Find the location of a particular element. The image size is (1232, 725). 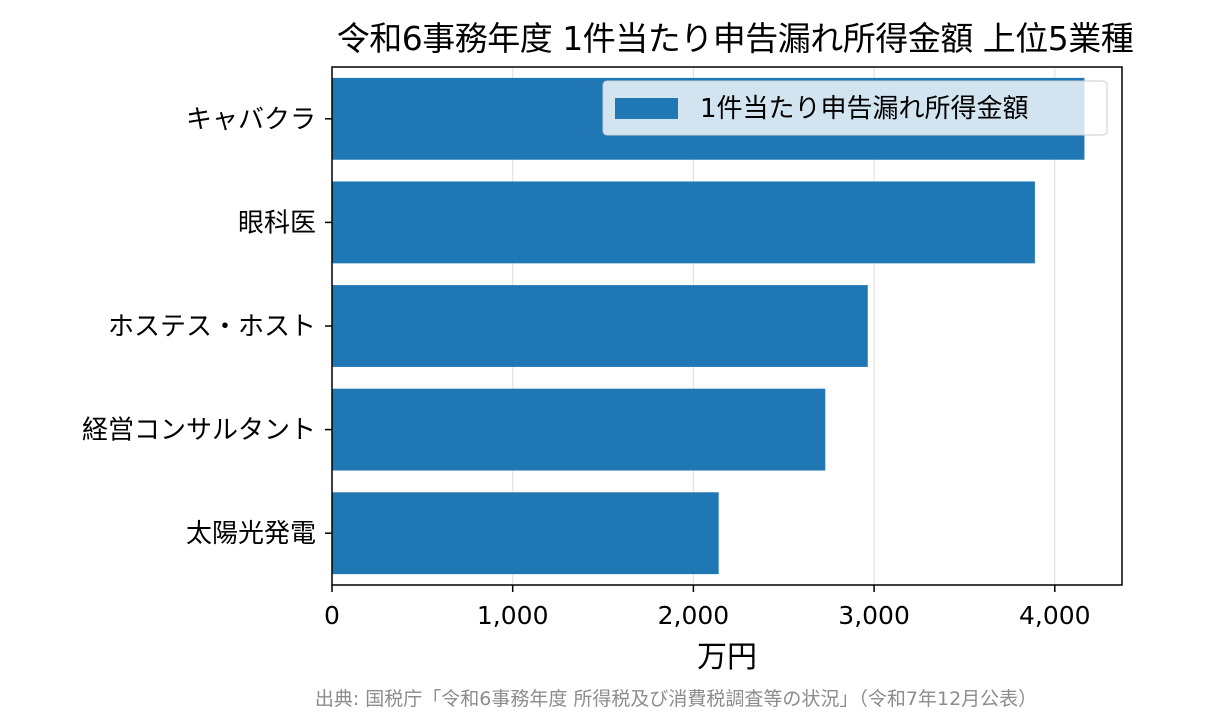

y-tick-label: 経営コンサルタント is located at coordinates (199, 431).